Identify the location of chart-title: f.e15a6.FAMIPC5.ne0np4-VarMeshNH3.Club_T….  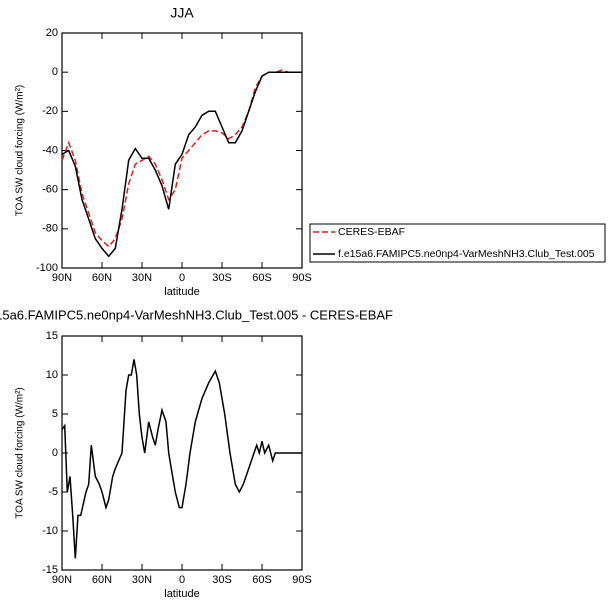
(196, 314).